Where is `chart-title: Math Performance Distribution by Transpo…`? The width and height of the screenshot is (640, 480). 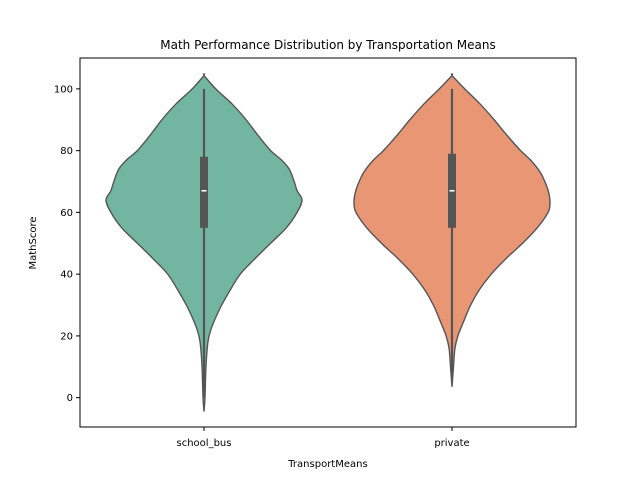 chart-title: Math Performance Distribution by Transpo… is located at coordinates (327, 45).